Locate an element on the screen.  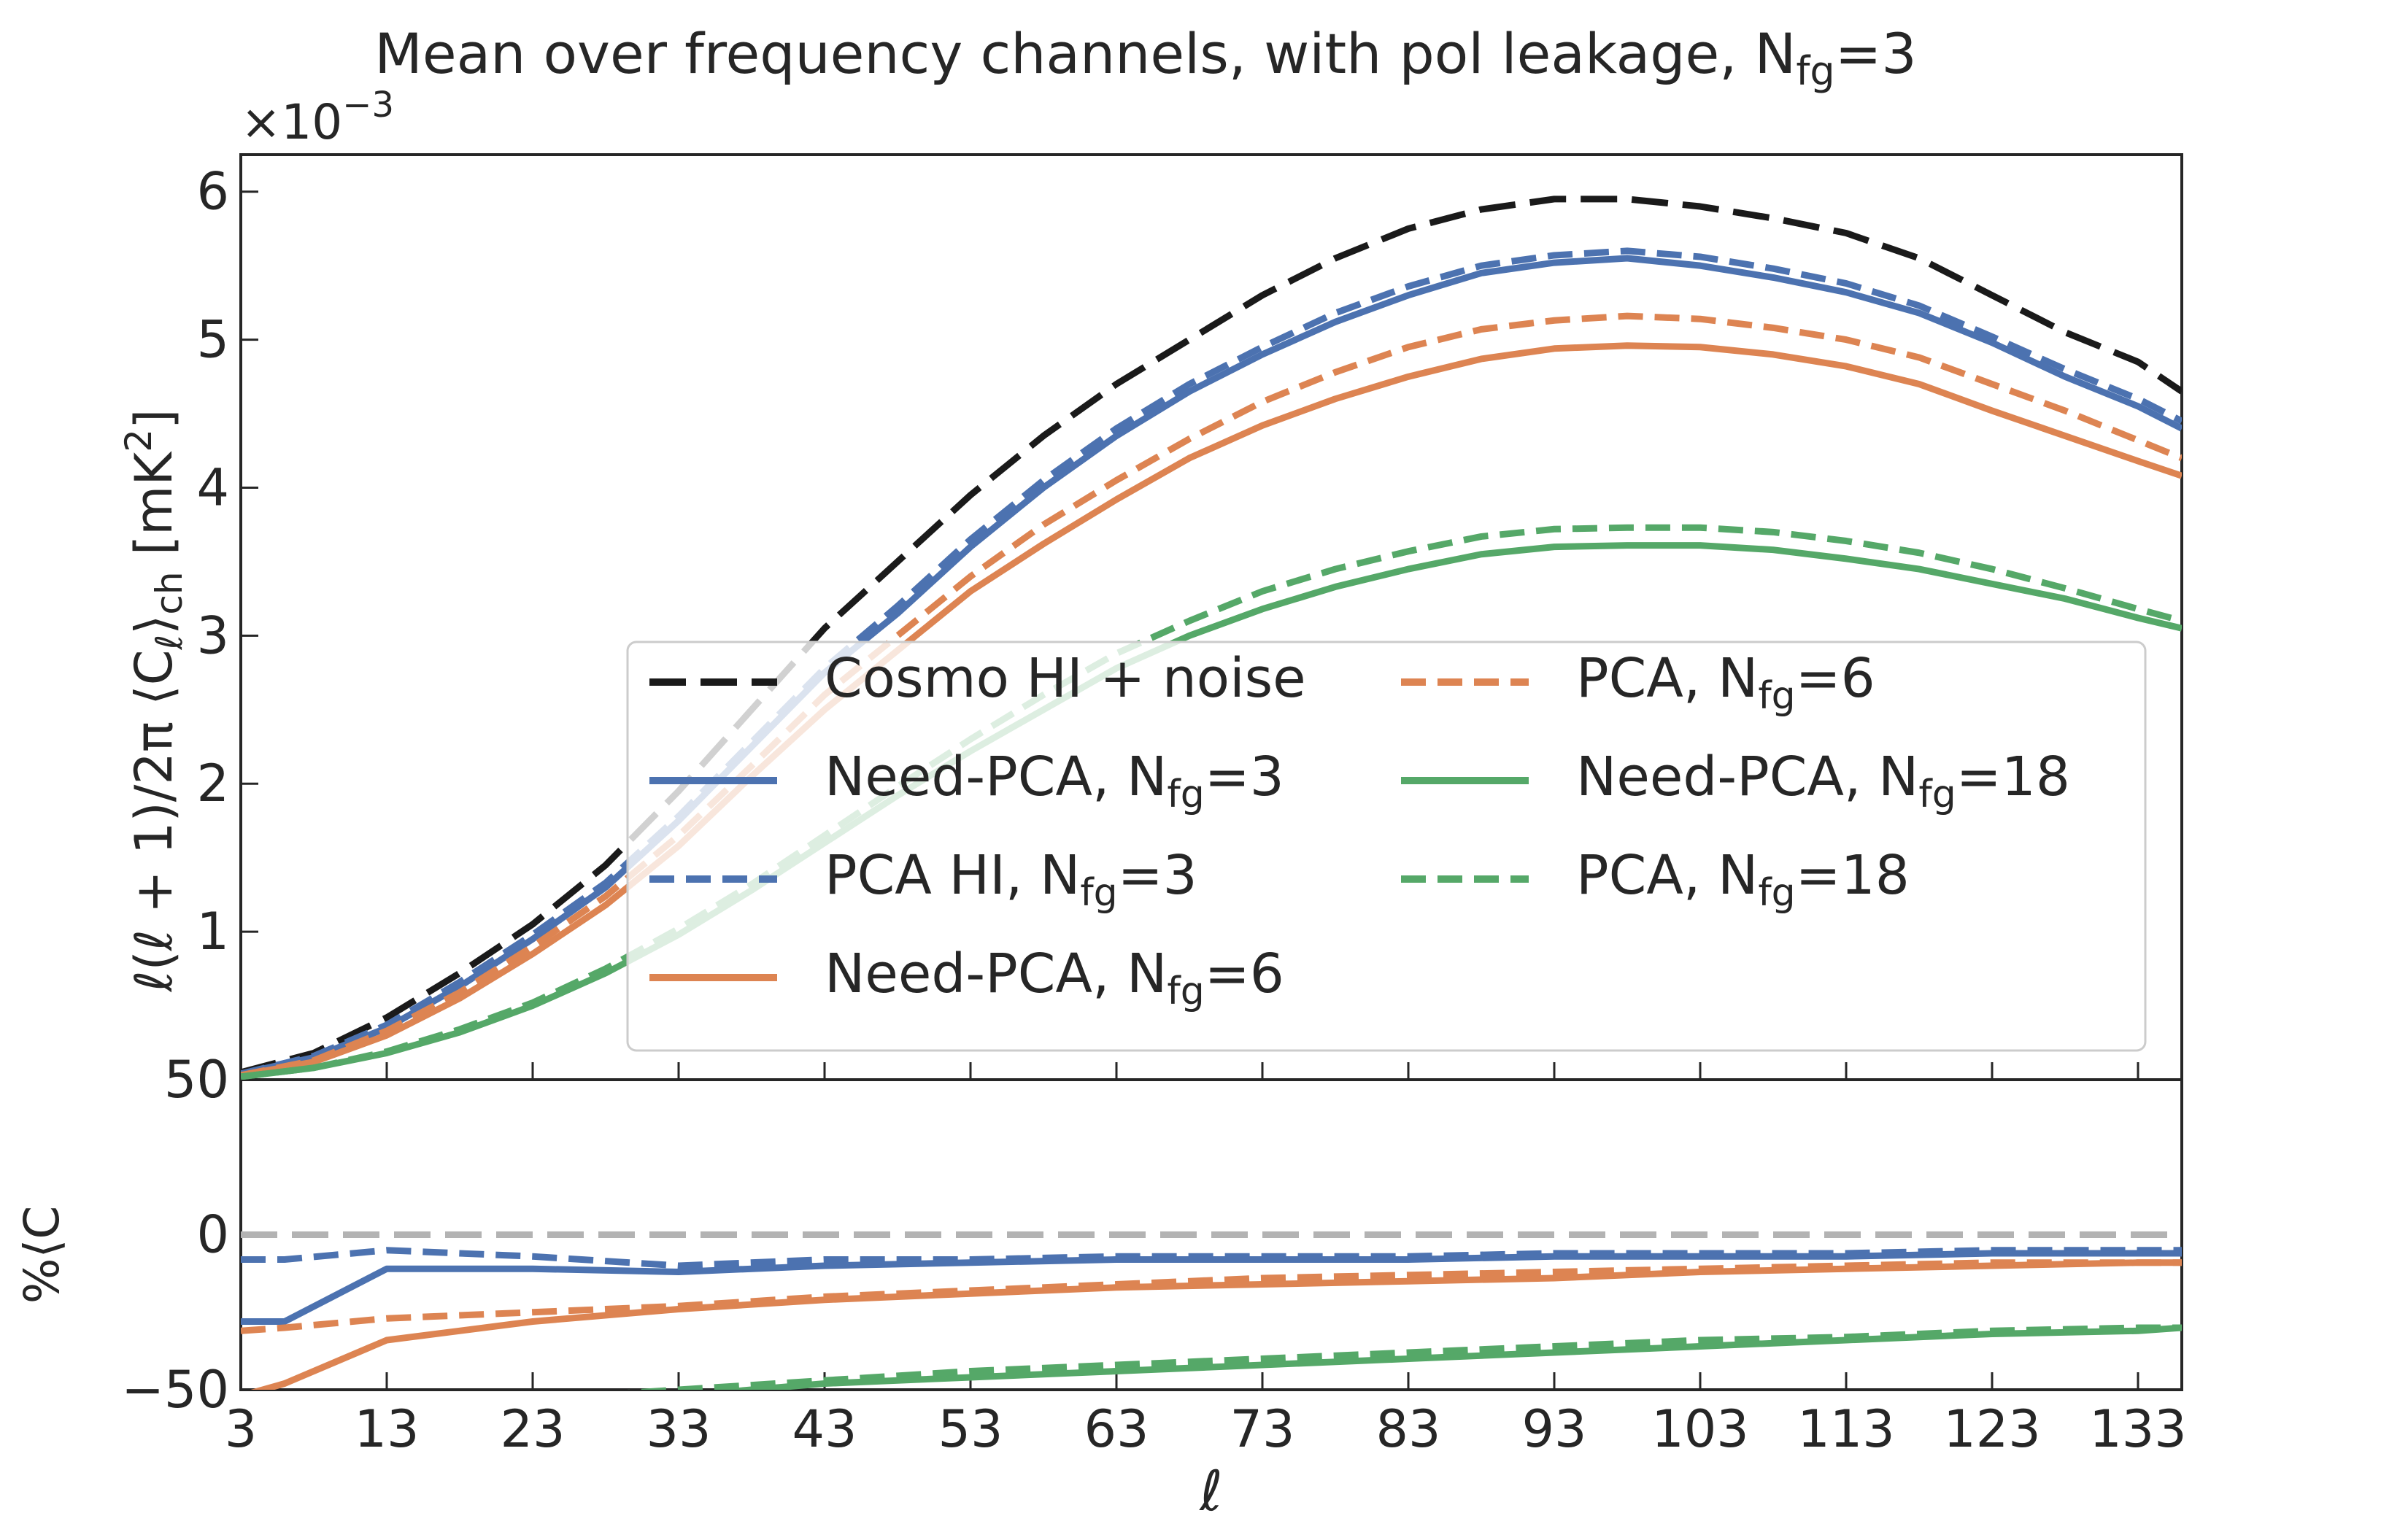
x-tick-label: 13 is located at coordinates (387, 1429).